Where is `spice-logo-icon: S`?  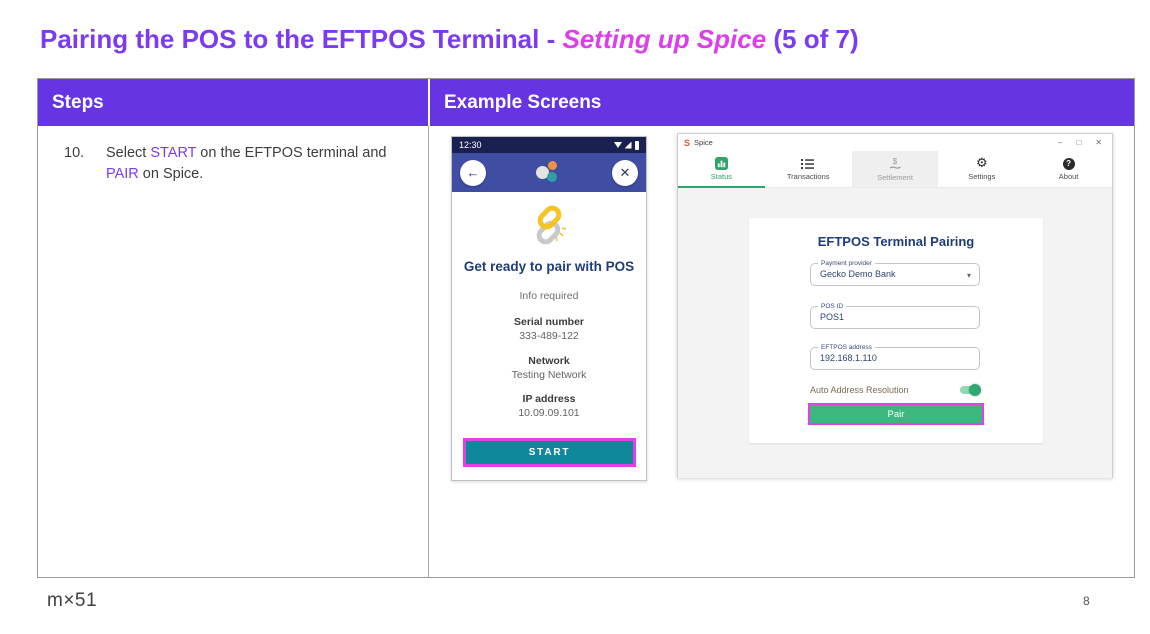
spice-logo-icon: S is located at coordinates (687, 142).